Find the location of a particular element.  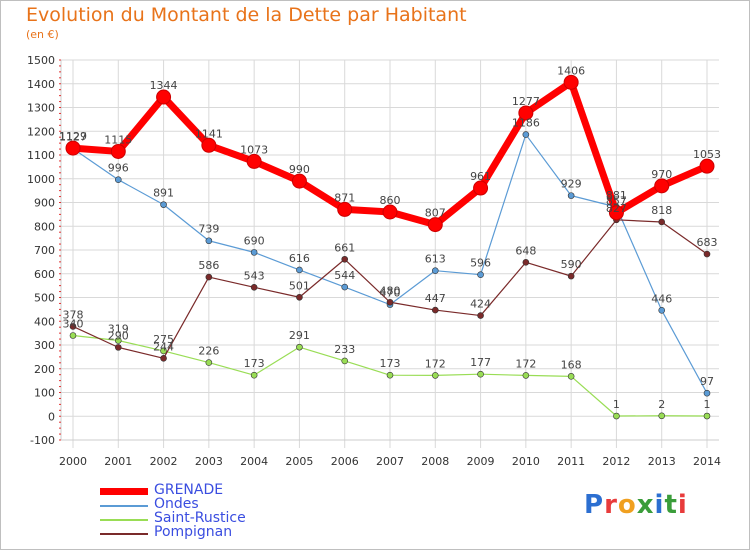

x-tick-label: 2013 is located at coordinates (662, 461).